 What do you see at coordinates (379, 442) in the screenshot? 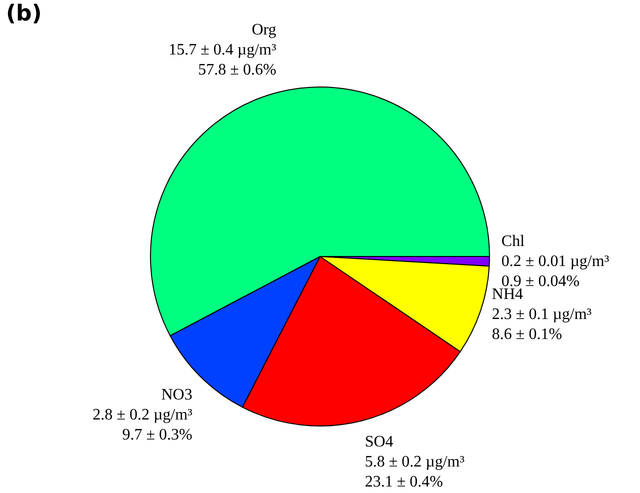
I see `slice-label: SO4` at bounding box center [379, 442].